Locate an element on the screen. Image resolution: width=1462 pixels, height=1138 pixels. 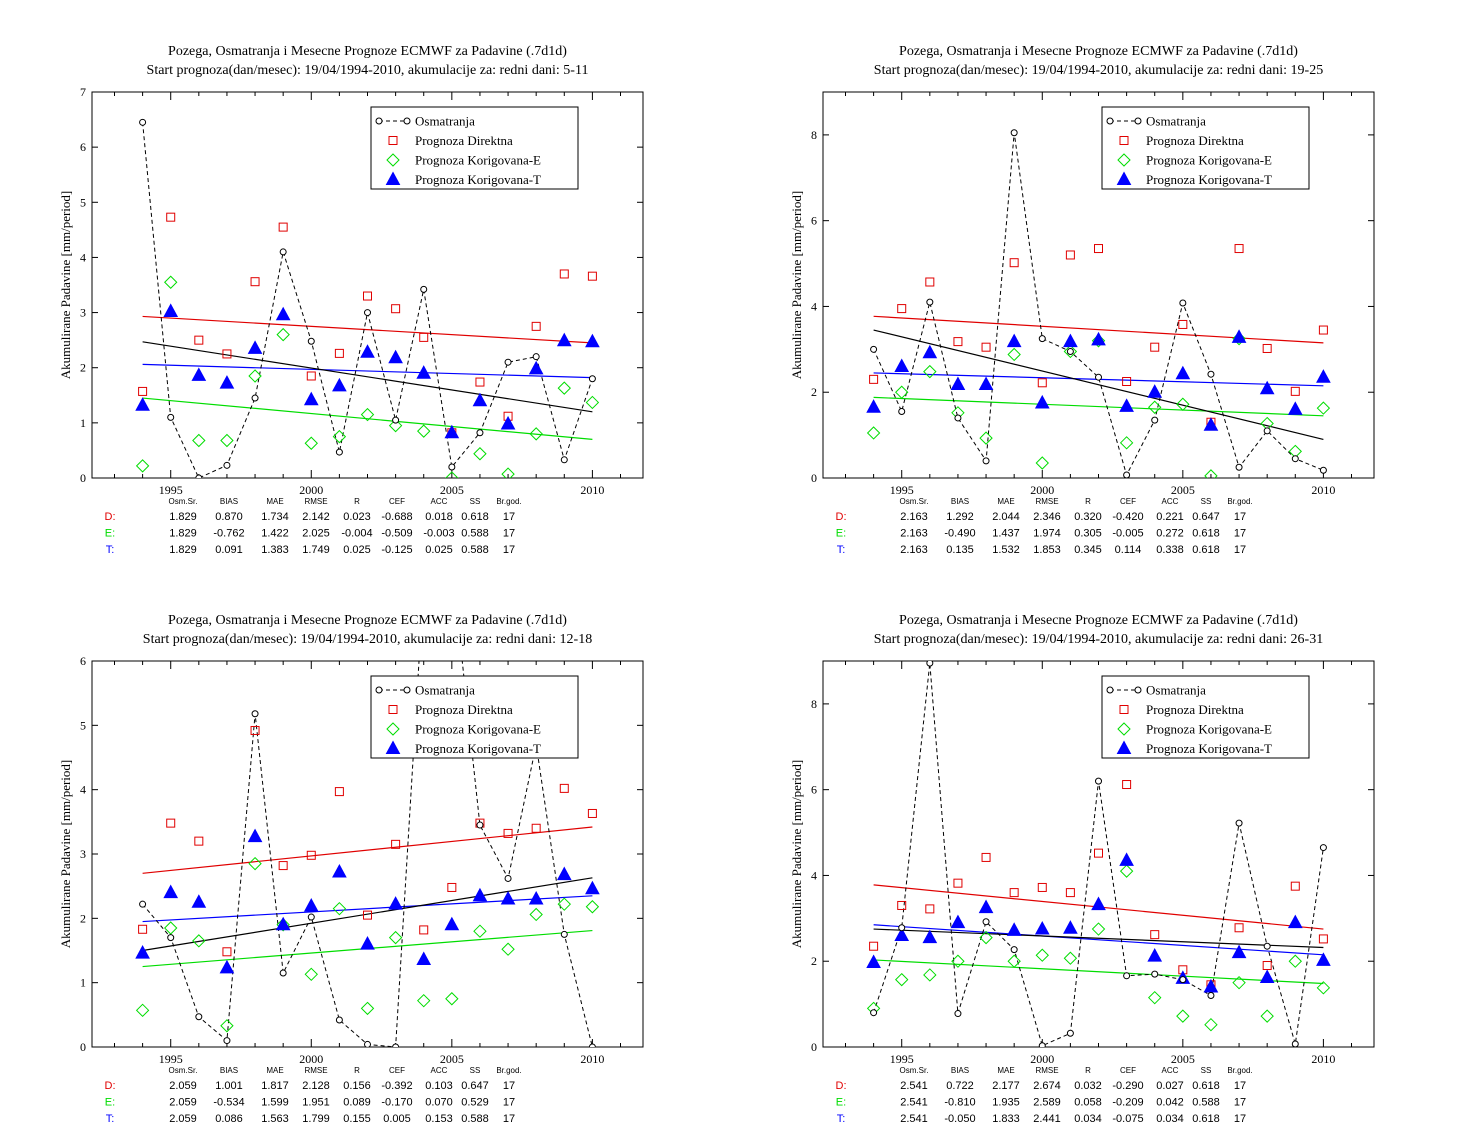
y-tick-label: 7 is located at coordinates (83, 92).